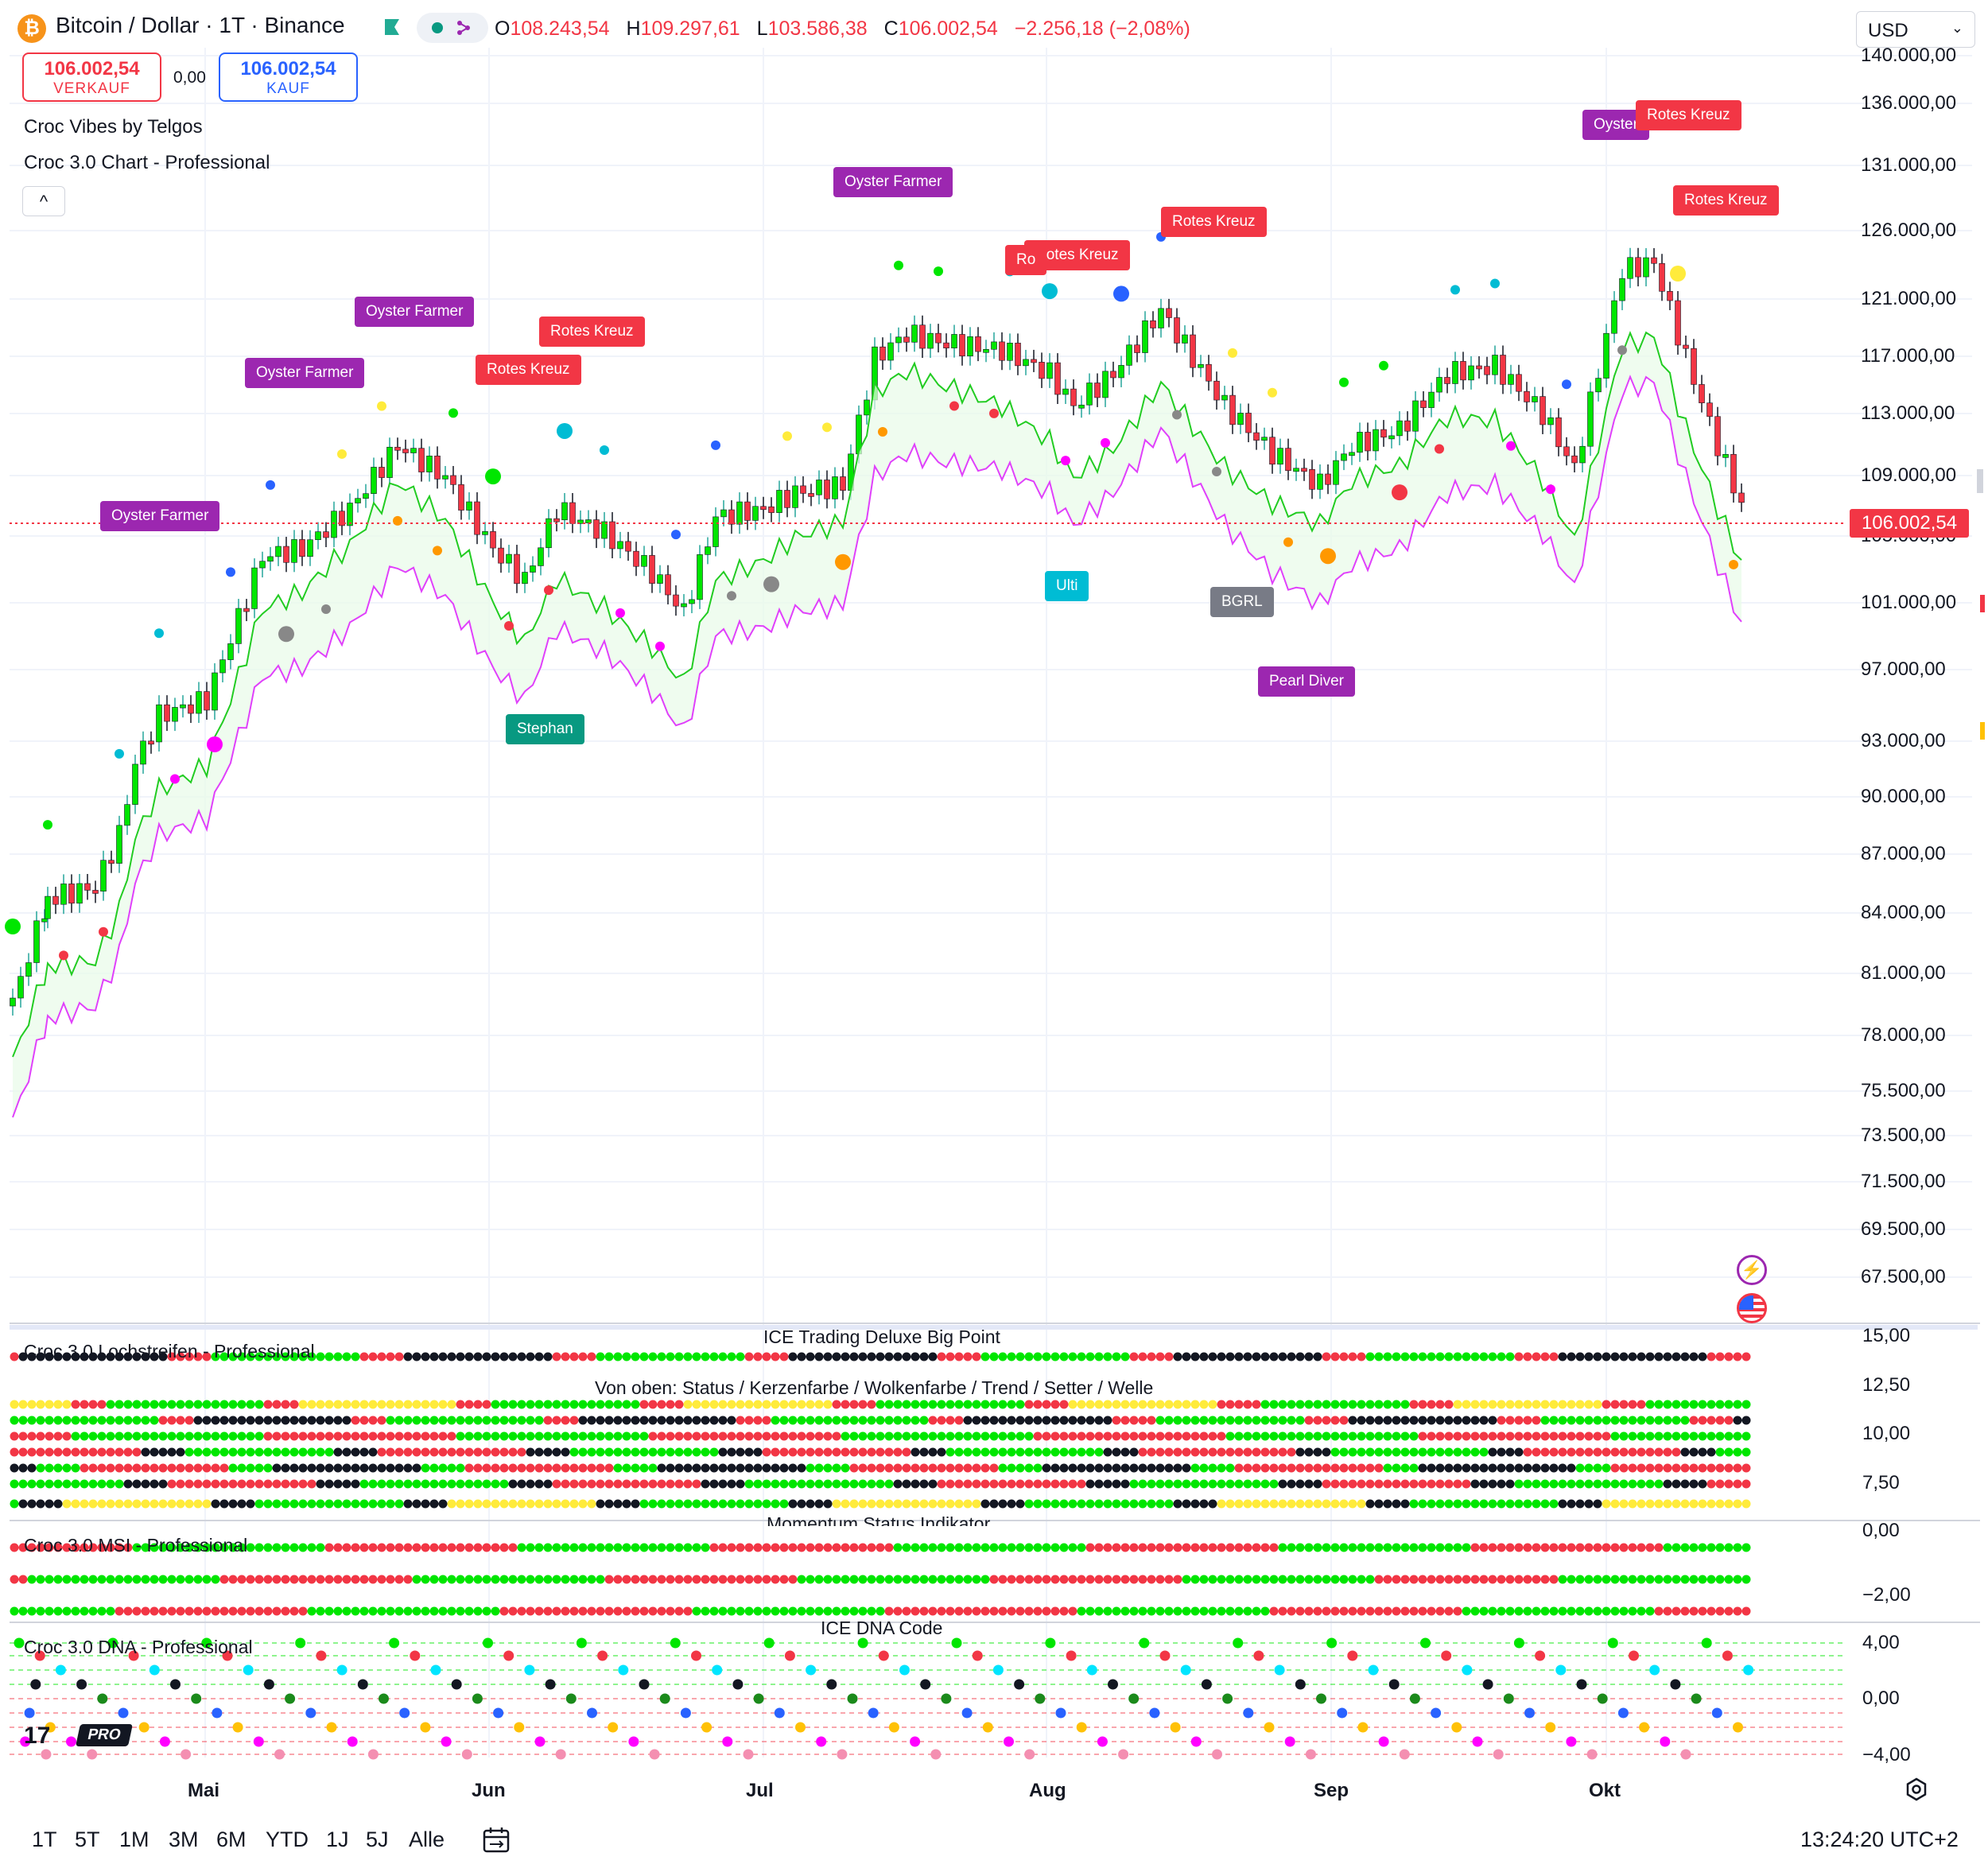 The width and height of the screenshot is (1988, 1876). Describe the element at coordinates (231, 1839) in the screenshot. I see `timeframe-button: 6M` at that location.